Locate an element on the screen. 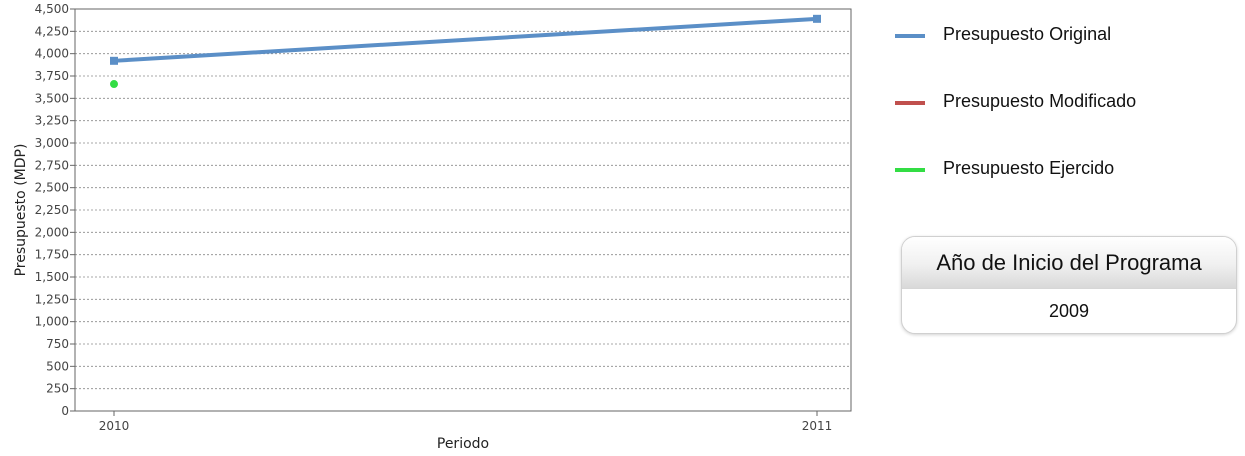  y-tick-label: 1,500 is located at coordinates (52, 277).